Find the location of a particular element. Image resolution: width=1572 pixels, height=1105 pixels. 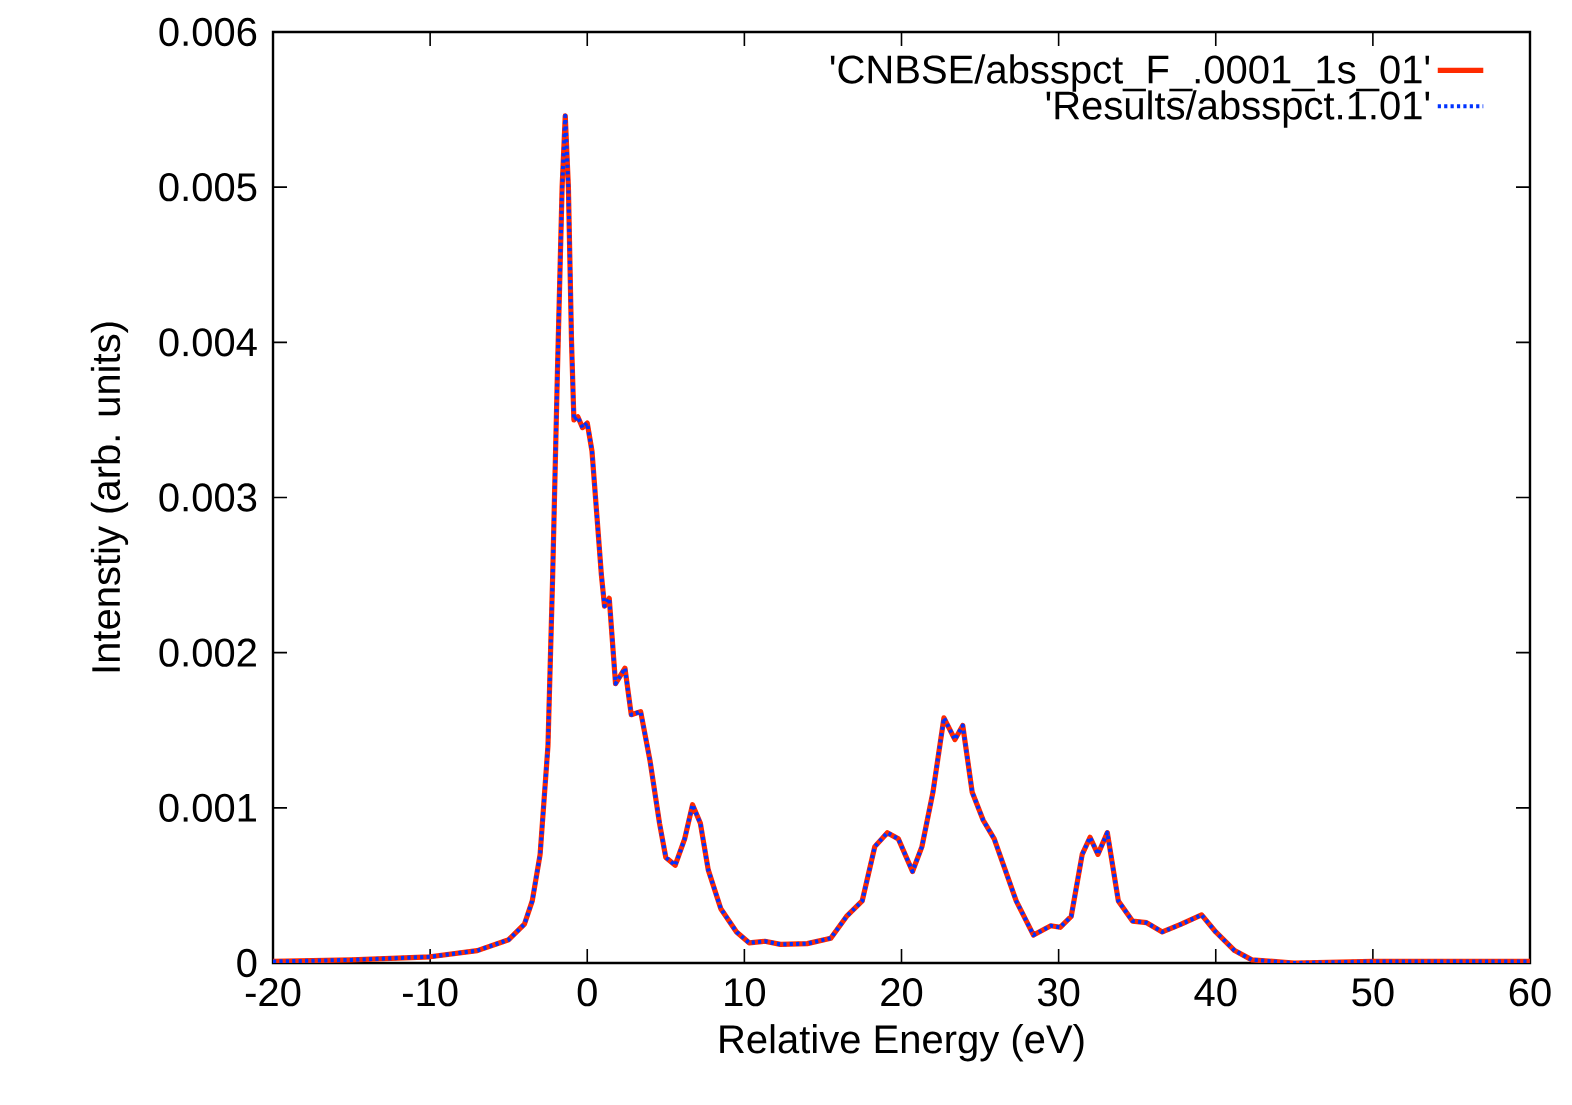

x-tick-label: 0 is located at coordinates (587, 992).